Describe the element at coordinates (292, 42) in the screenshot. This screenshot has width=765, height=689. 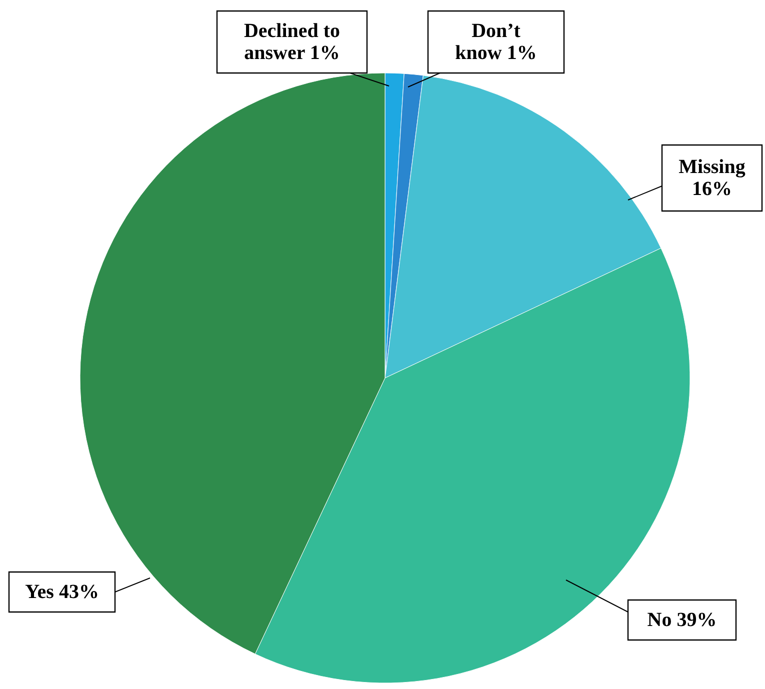
I see `slice-label: Declined to answer 1%` at that location.